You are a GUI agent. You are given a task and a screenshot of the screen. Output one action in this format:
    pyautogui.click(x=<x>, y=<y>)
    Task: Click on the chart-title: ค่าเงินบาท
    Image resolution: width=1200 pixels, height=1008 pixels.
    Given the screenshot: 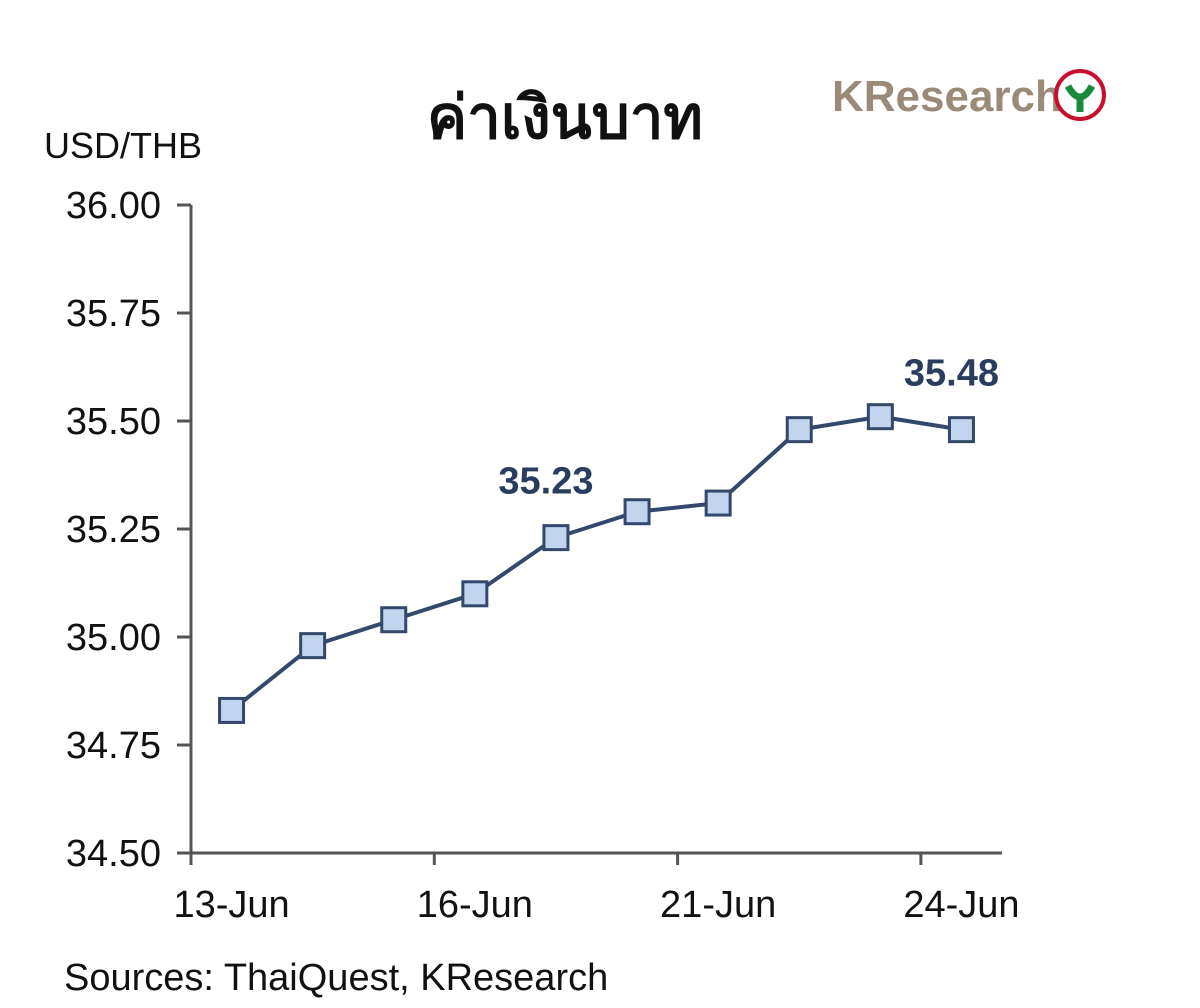 What is the action you would take?
    pyautogui.click(x=565, y=117)
    